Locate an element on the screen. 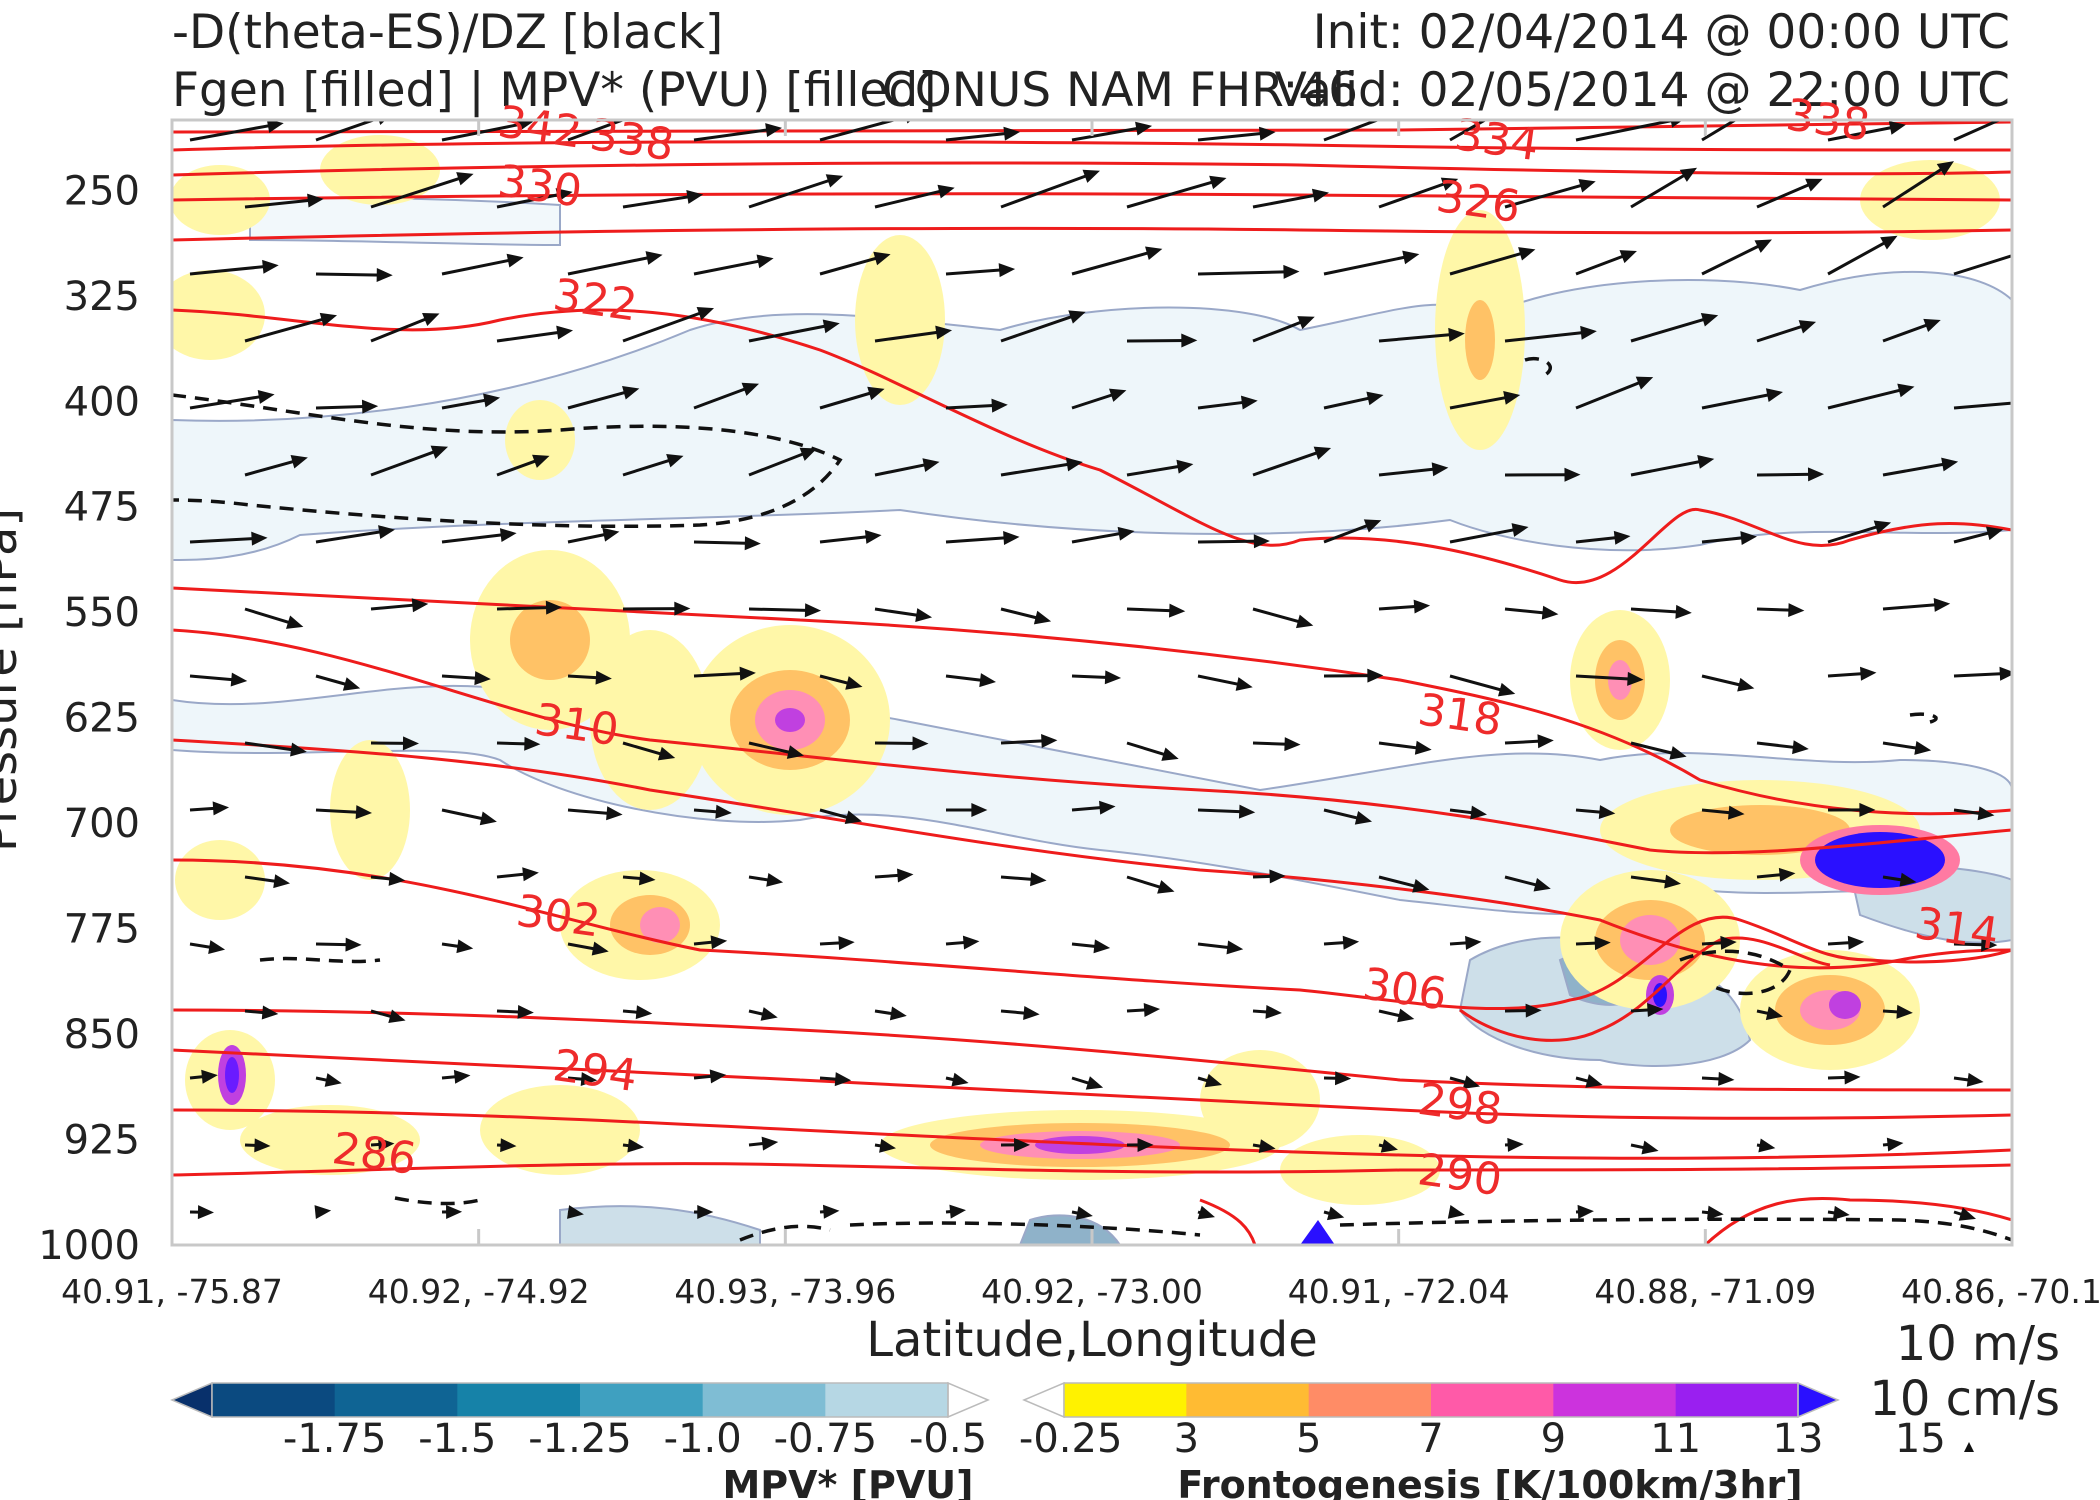 The height and width of the screenshot is (1500, 2100). colorbar-extend-low is located at coordinates (191, 1400).